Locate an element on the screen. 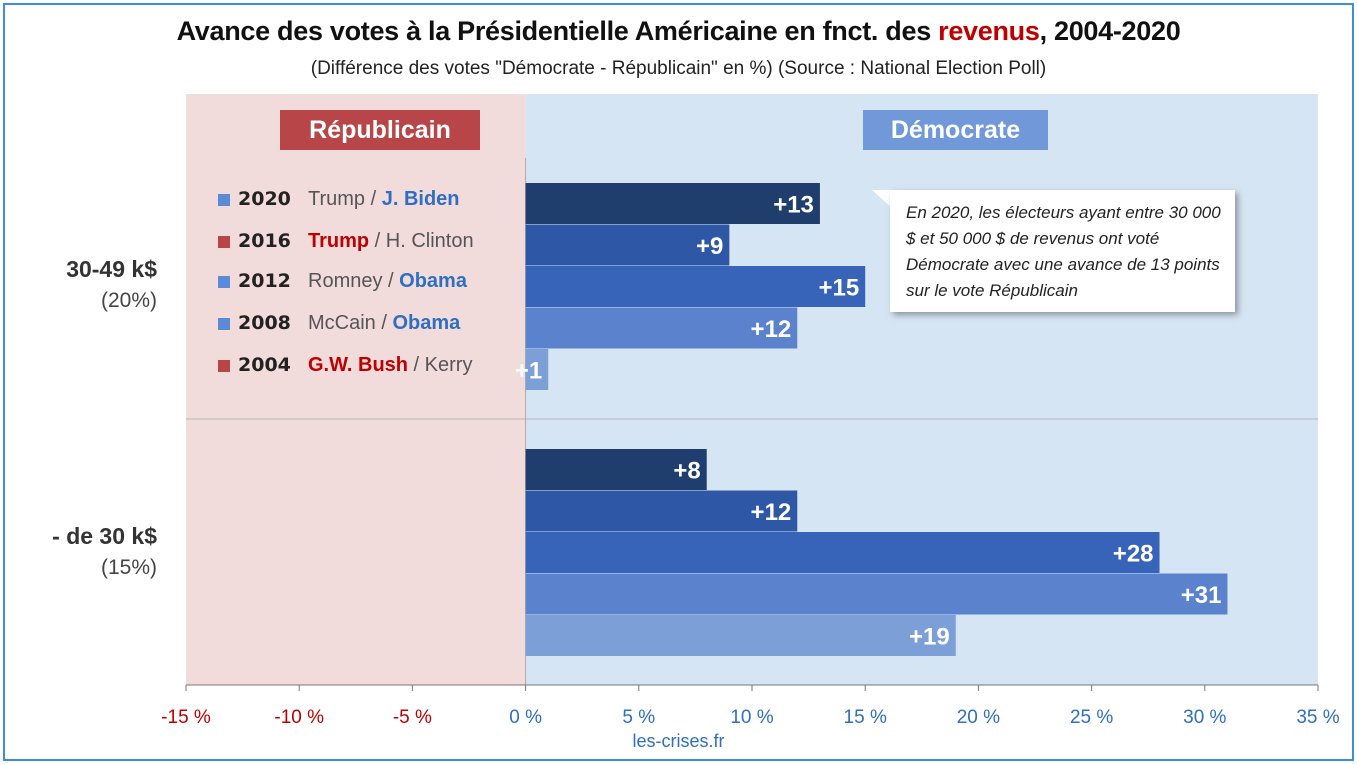 This screenshot has height=764, width=1357. group-share-text: (20%) is located at coordinates (128, 300).